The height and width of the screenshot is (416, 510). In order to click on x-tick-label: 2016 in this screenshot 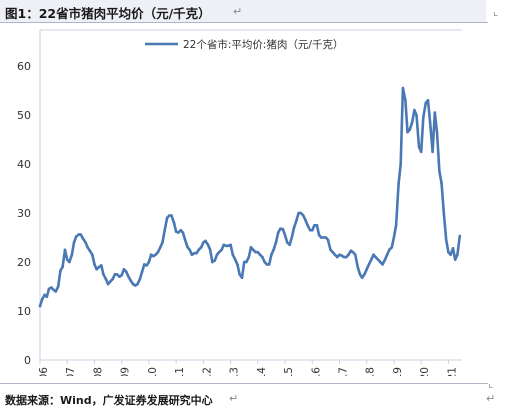, I will do `click(316, 371)`.